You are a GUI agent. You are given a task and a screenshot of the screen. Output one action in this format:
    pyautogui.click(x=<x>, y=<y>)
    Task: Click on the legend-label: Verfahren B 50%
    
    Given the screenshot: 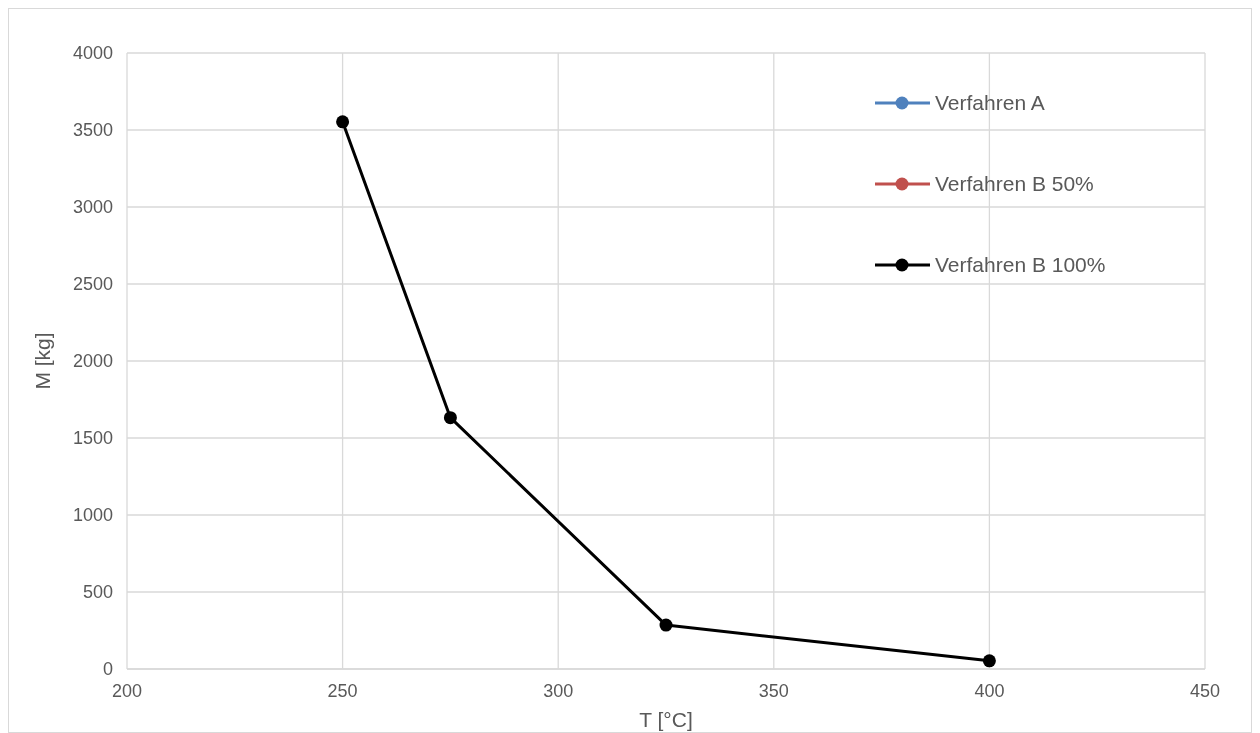 What is the action you would take?
    pyautogui.click(x=1014, y=184)
    